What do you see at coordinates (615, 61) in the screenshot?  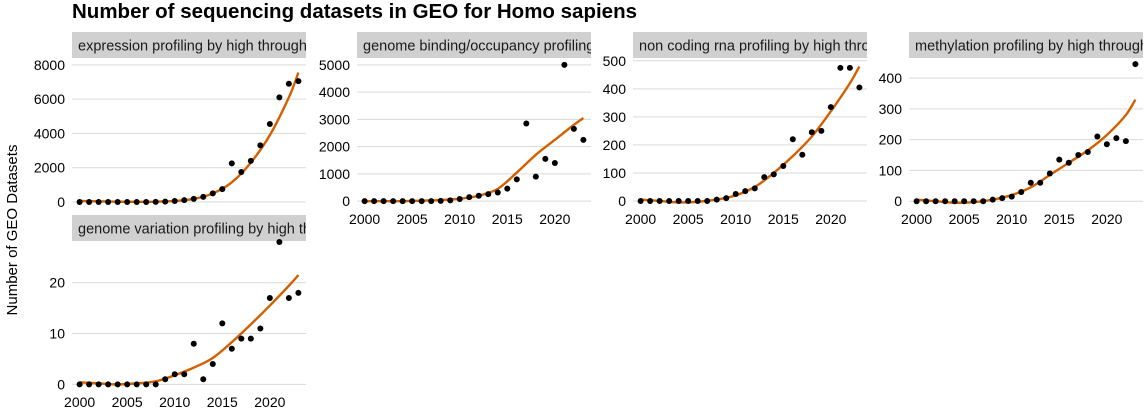 I see `y-tick-label: 500` at bounding box center [615, 61].